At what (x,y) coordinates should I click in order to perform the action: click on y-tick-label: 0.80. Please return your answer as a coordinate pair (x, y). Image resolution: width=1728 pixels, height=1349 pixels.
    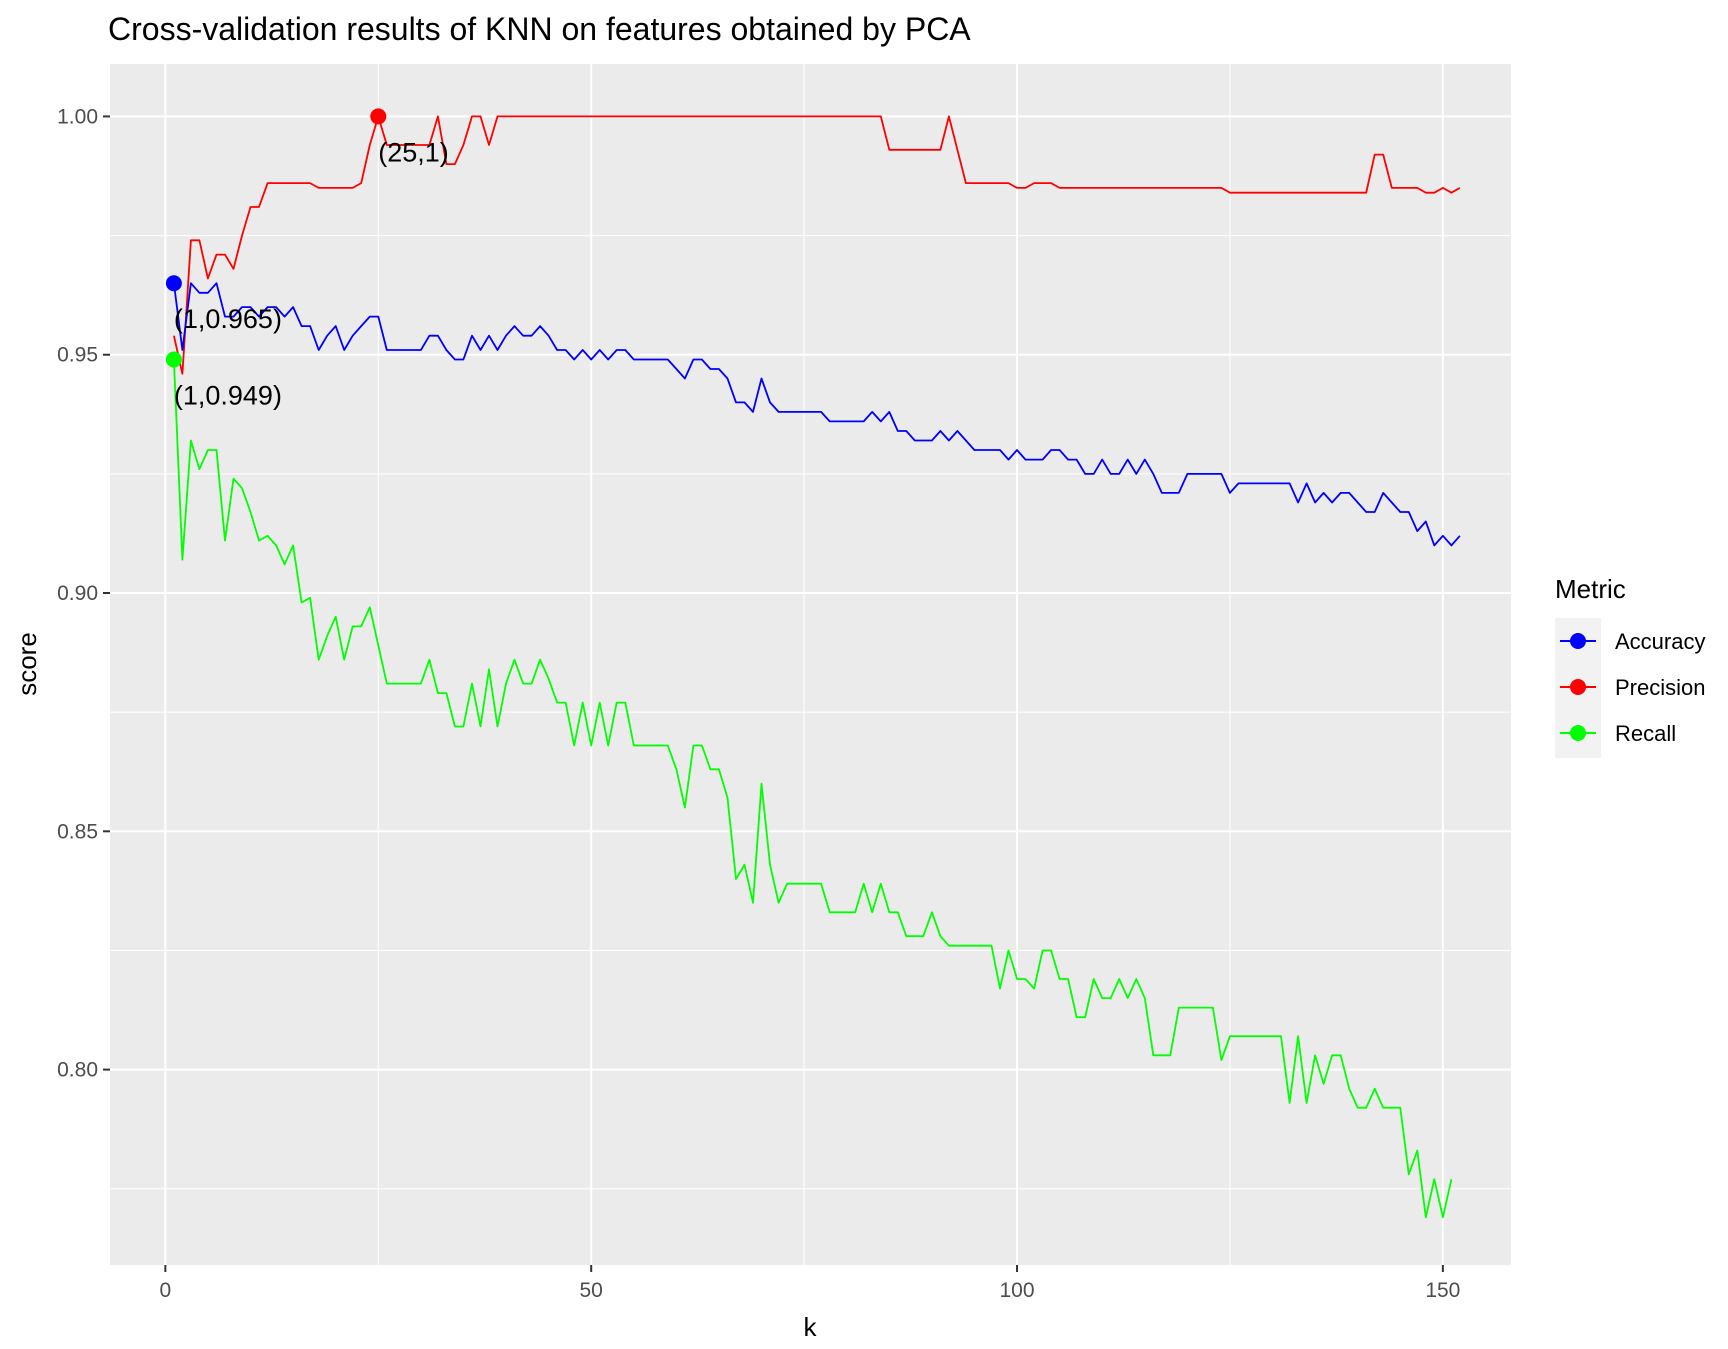
    Looking at the image, I should click on (77, 1070).